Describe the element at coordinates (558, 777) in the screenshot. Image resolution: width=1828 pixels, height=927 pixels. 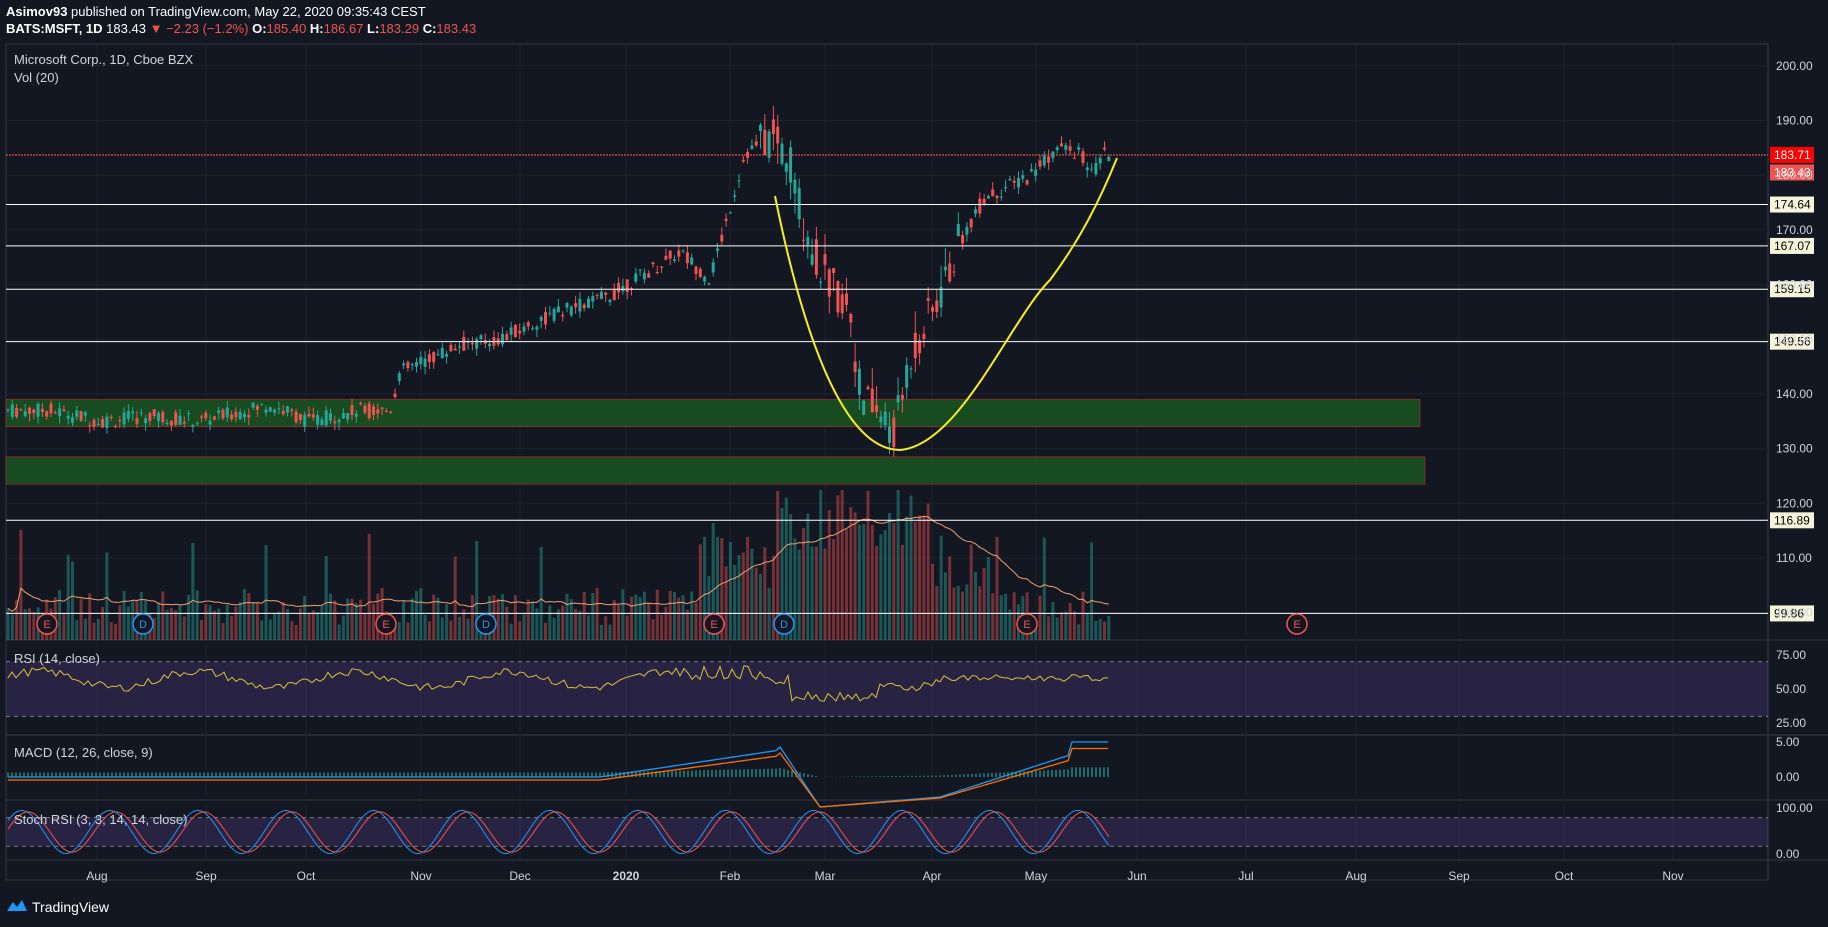
I see `macd-signal-line` at that location.